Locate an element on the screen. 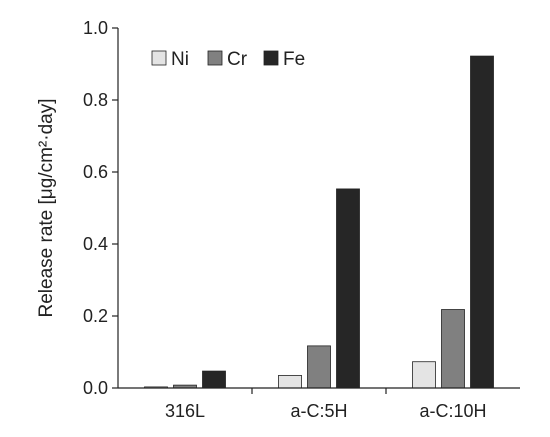 This screenshot has height=437, width=550. legend-label-ni: Ni is located at coordinates (180, 59).